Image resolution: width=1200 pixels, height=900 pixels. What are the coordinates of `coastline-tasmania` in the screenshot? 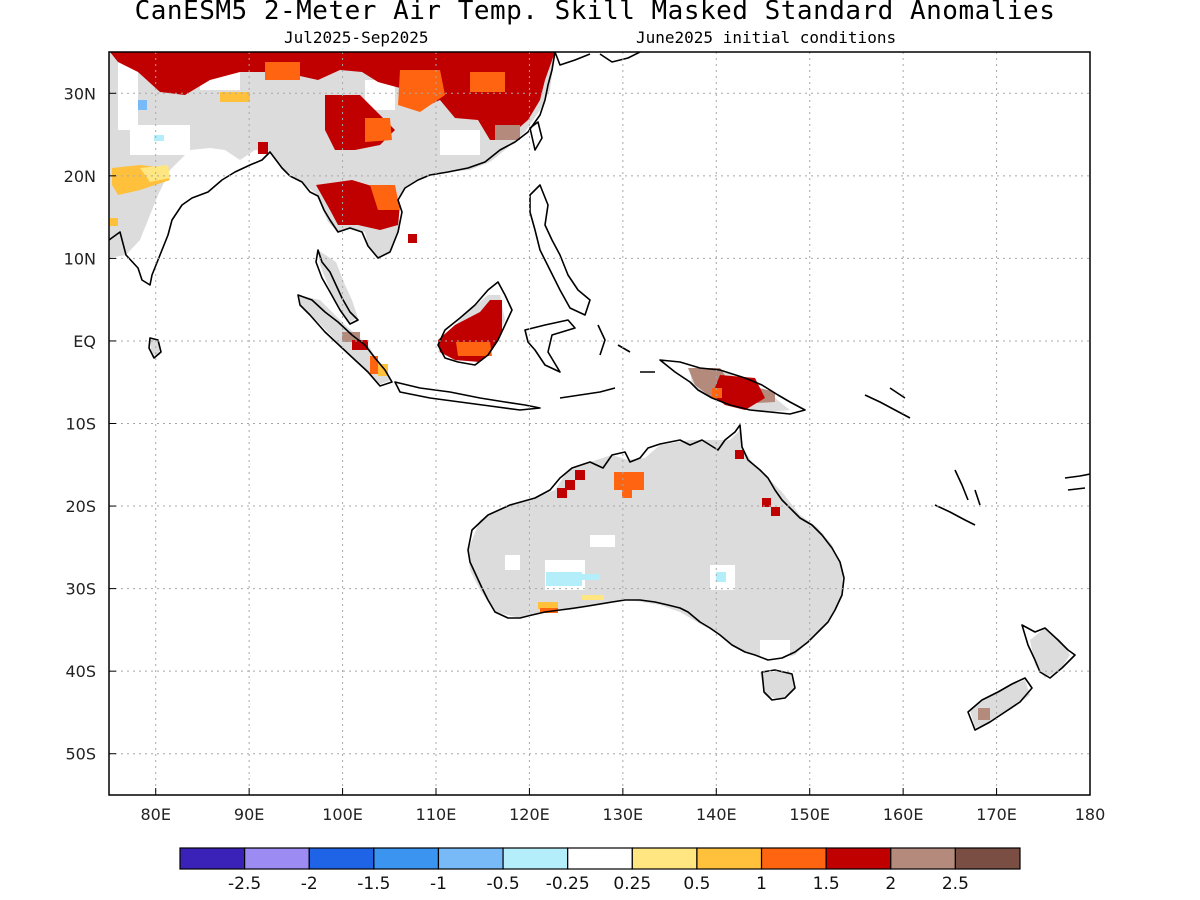 It's located at (778, 685).